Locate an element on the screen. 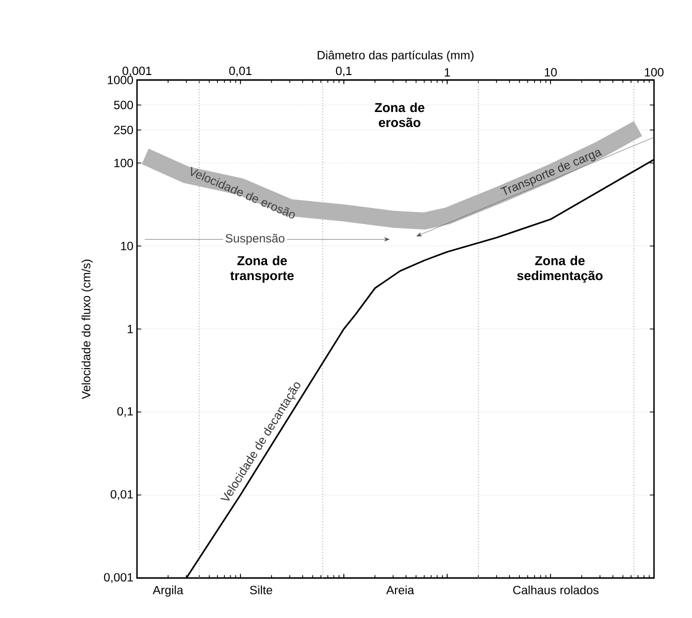 The height and width of the screenshot is (618, 692). x-tick-label: 10 is located at coordinates (550, 72).